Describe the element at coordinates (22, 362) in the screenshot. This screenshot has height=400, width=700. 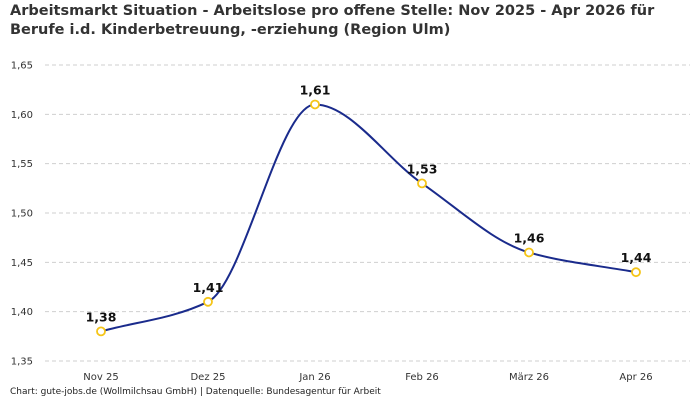
I see `y-tick-label: 1,35` at that location.